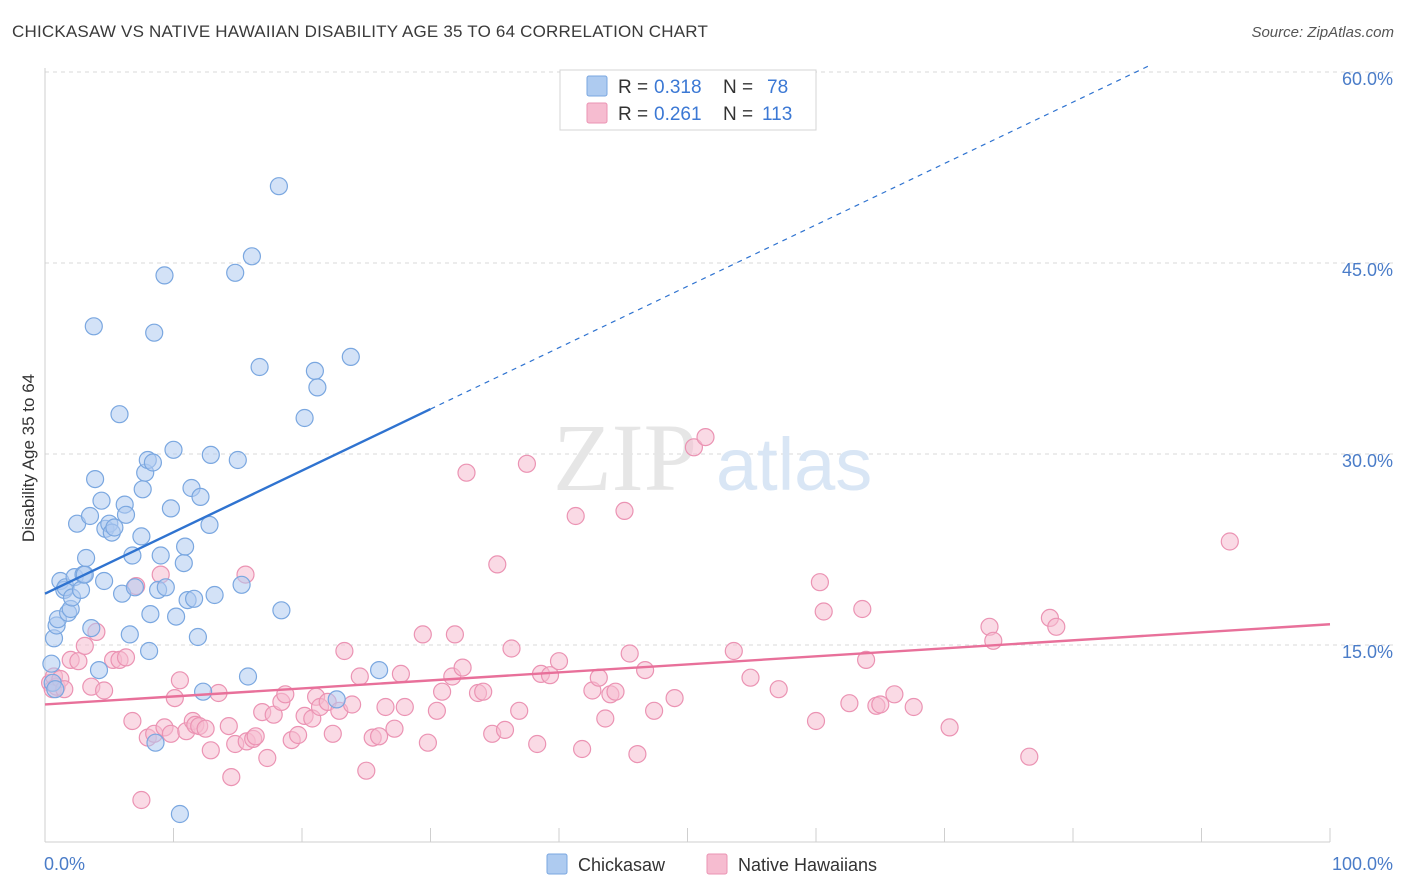 The height and width of the screenshot is (892, 1406). Describe the element at coordinates (688, 100) in the screenshot. I see `stats-legend: R = 0.318 N = 78 R = 0.261 N = 113` at that location.